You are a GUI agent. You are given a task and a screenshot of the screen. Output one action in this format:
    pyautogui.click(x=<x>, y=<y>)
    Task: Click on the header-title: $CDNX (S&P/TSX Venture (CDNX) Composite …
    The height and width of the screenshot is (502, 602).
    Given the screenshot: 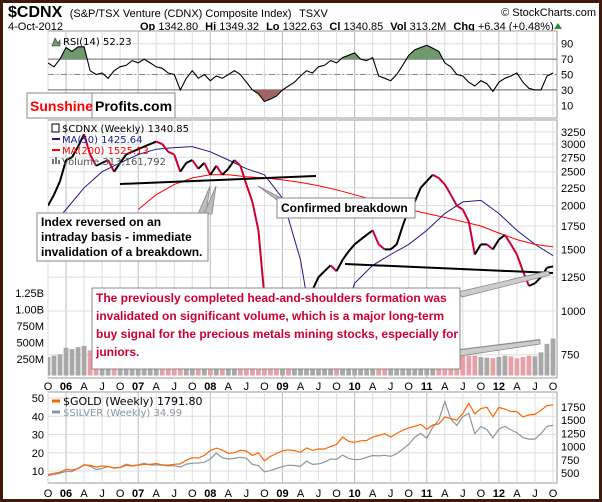 What is the action you would take?
    pyautogui.click(x=168, y=12)
    